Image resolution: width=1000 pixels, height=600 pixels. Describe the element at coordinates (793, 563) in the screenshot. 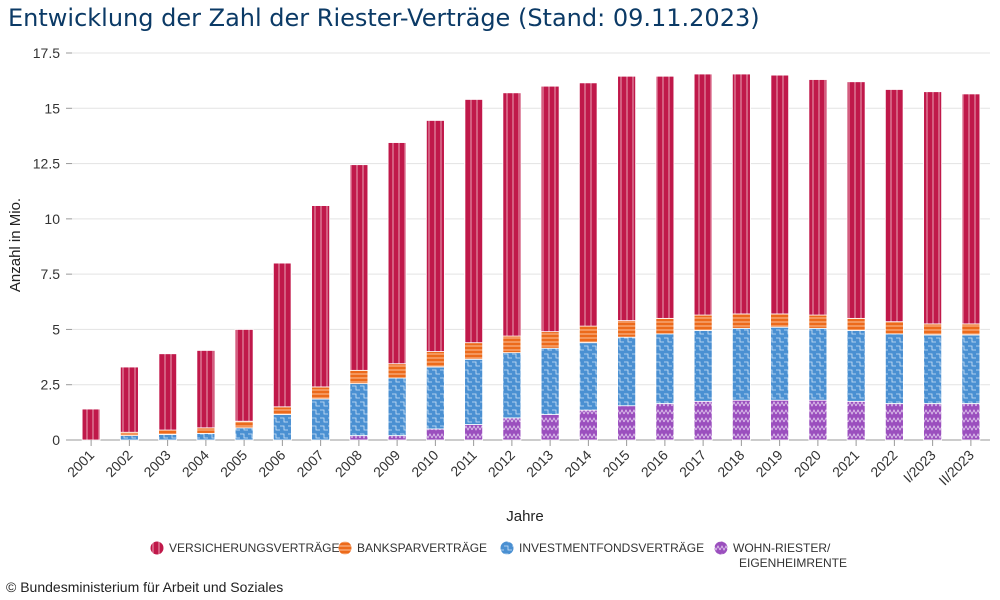

I see `legend-label: EIGENHEIMRENTE` at that location.